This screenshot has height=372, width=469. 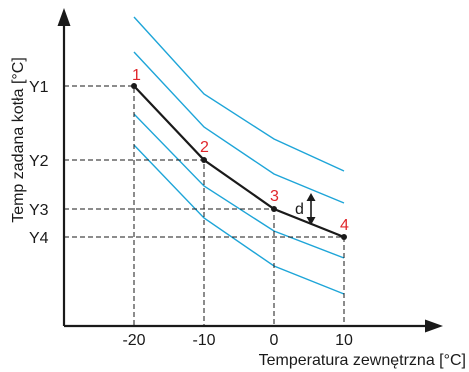 What do you see at coordinates (18, 140) in the screenshot?
I see `y-axis-title: Temp zadana kotła [°C]` at bounding box center [18, 140].